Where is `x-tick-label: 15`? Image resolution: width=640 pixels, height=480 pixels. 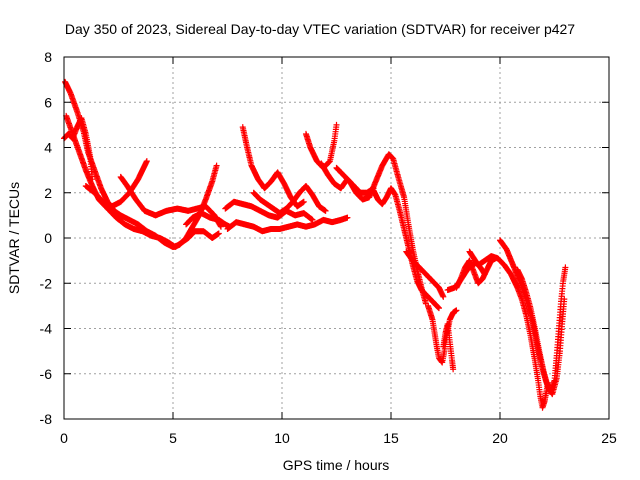 x-tick-label: 15 is located at coordinates (391, 438).